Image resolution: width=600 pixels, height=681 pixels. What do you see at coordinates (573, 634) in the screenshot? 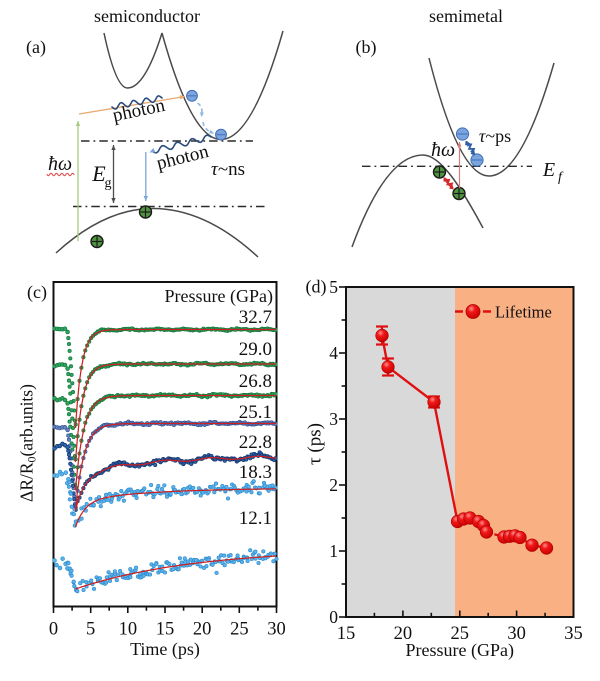
I see `svg-text: 35` at bounding box center [573, 634].